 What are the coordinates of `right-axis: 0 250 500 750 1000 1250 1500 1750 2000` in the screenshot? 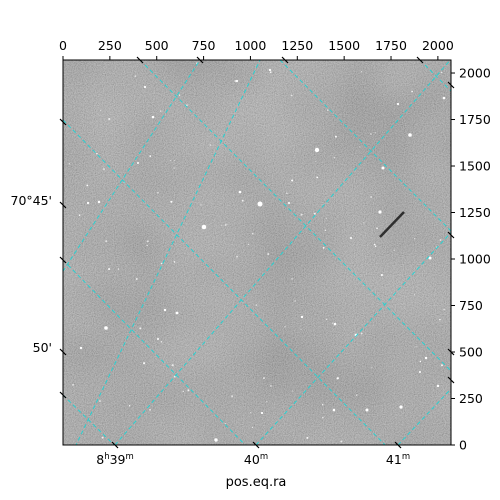 It's located at (471, 259).